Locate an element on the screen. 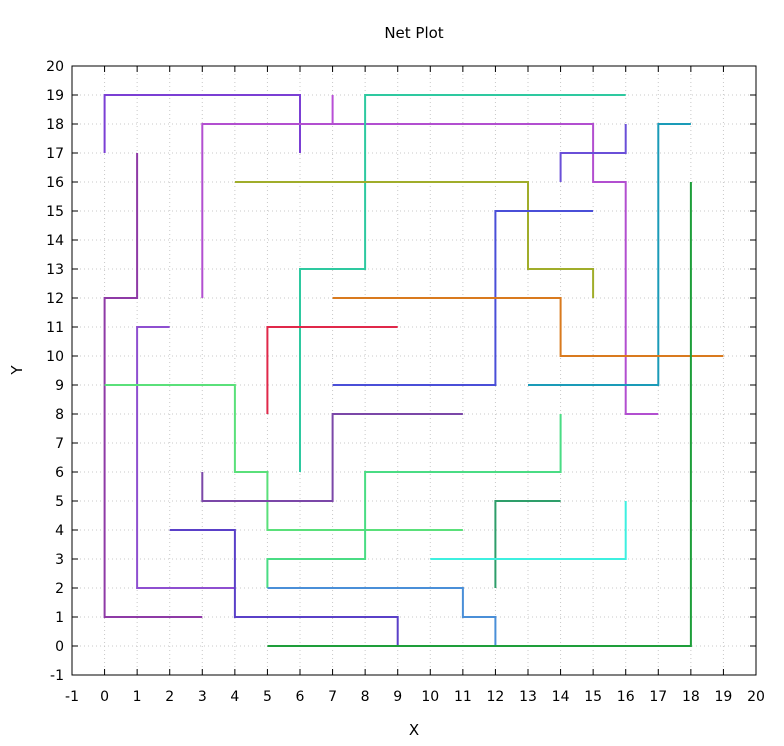 Image resolution: width=784 pixels, height=746 pixels. y-tick-label: 14 is located at coordinates (55, 241).